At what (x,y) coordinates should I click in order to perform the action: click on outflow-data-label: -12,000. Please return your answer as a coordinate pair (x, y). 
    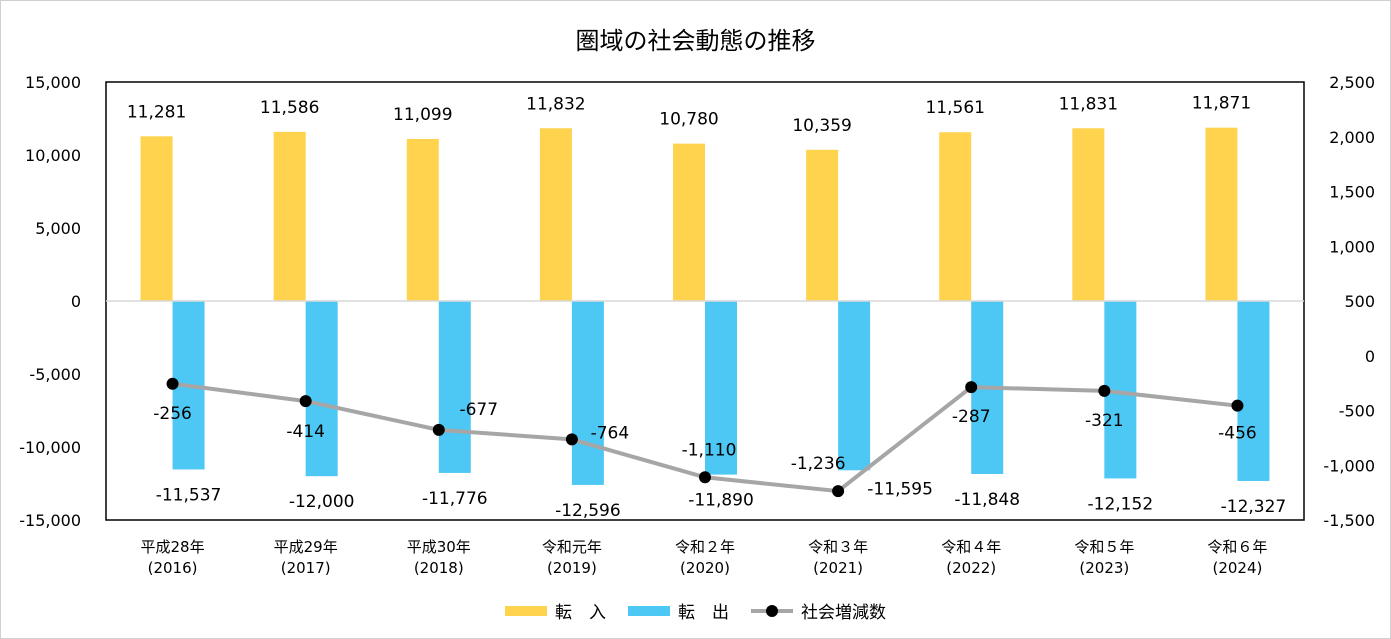
    Looking at the image, I should click on (322, 502).